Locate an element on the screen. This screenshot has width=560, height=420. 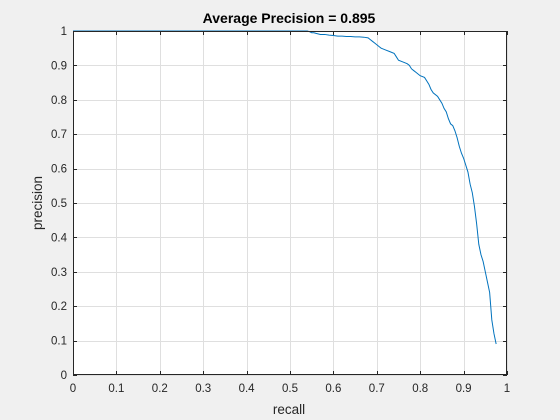
x-tick-label: 0.4 is located at coordinates (247, 389).